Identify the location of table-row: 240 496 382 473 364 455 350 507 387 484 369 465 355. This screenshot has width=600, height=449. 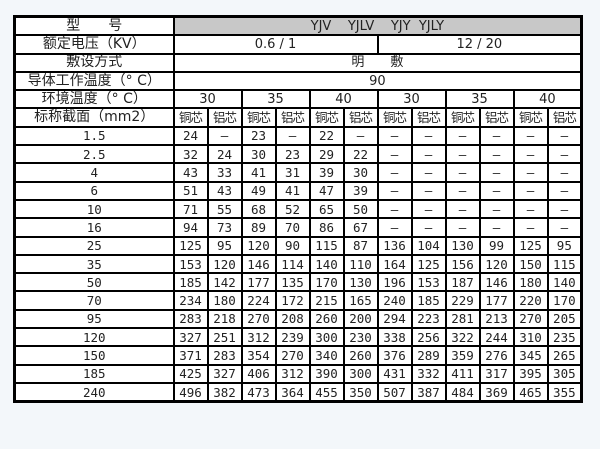
(298, 392).